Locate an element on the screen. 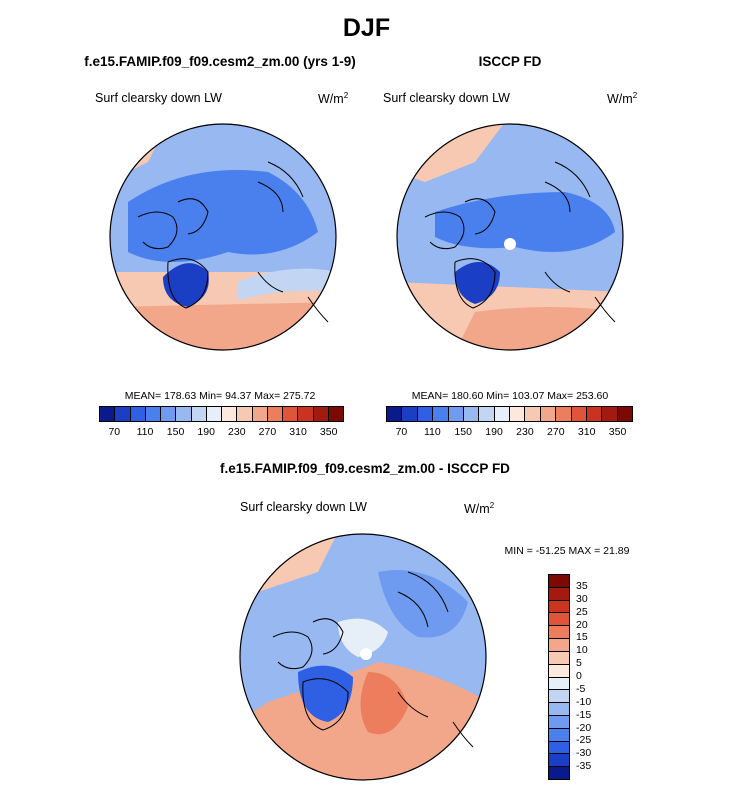 The width and height of the screenshot is (733, 788). panel-3-pole-gap is located at coordinates (366, 654).